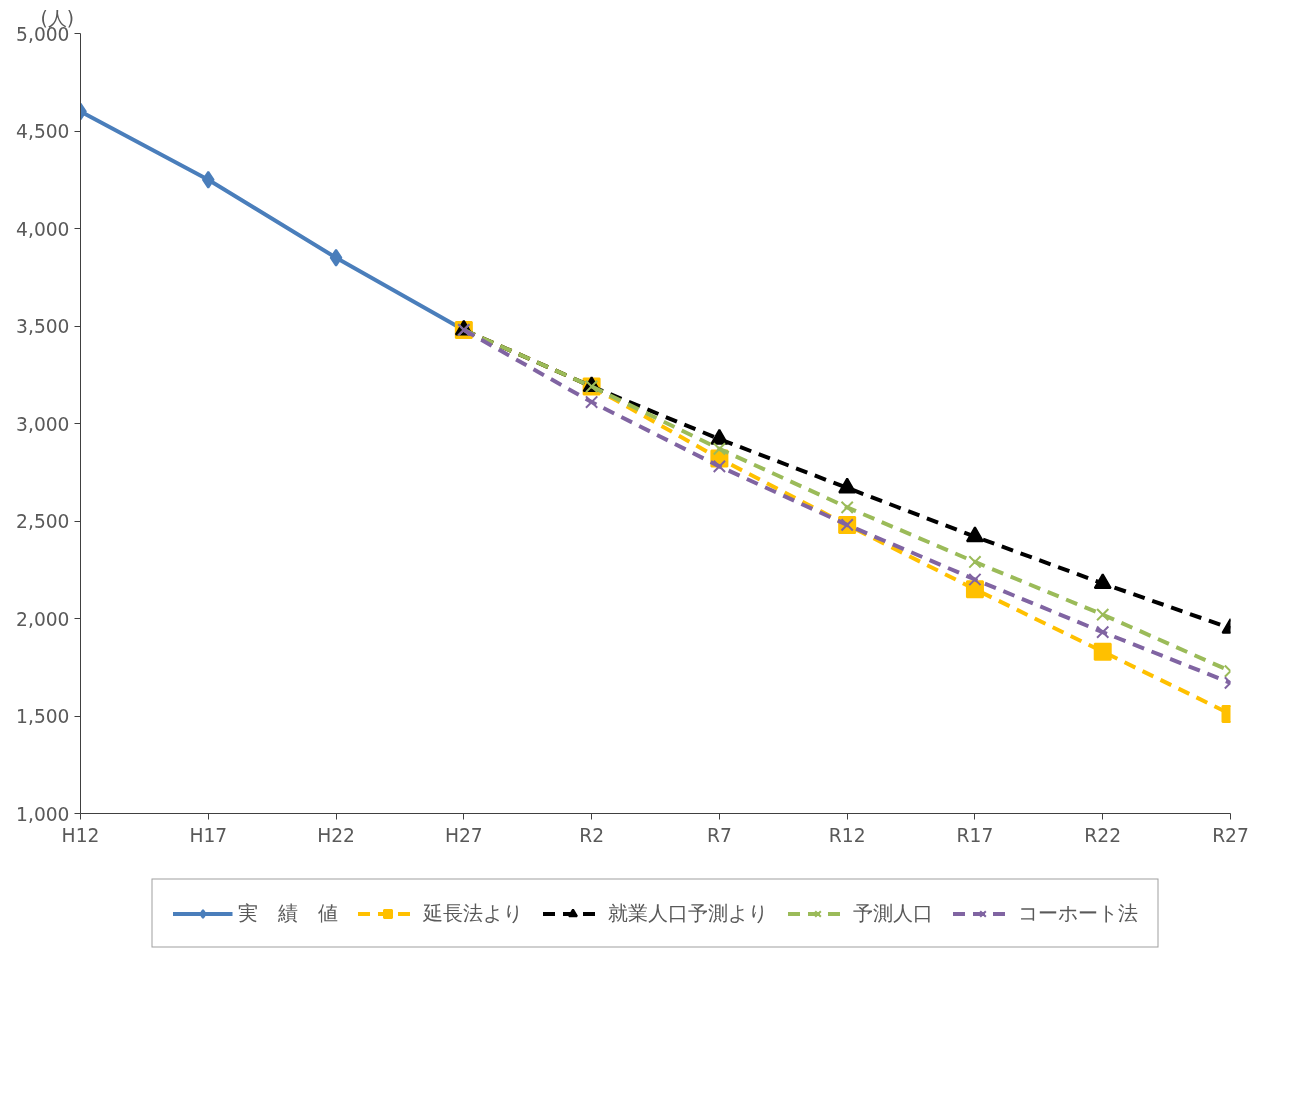 The width and height of the screenshot is (1316, 1099). I want to click on legend-label: 延長法より, so click(472, 913).